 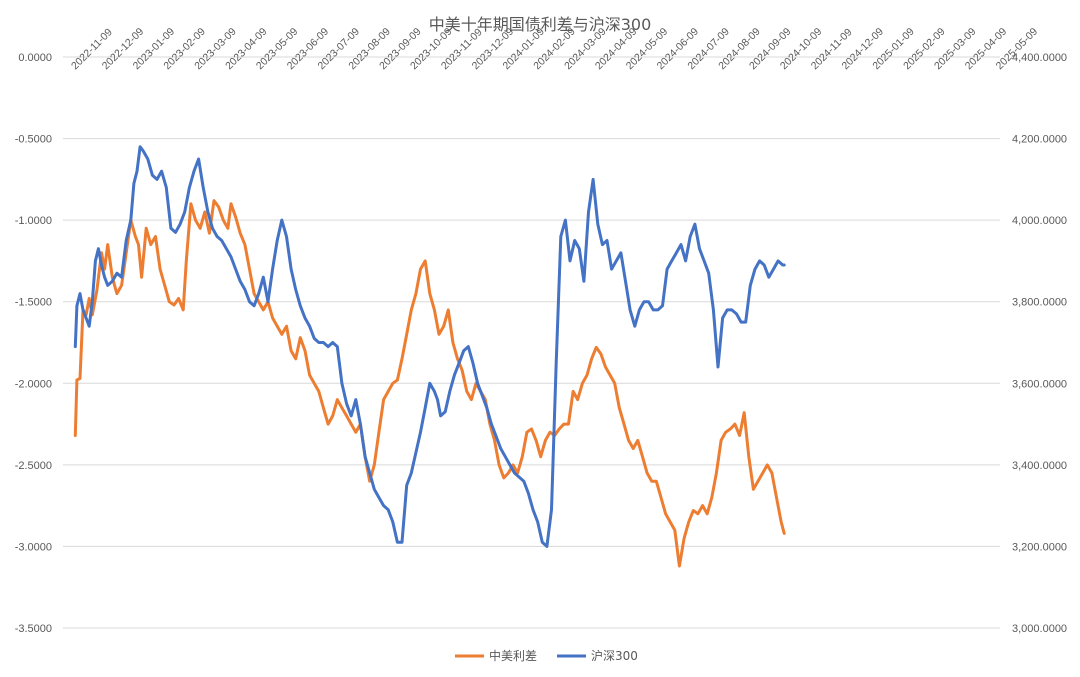 I want to click on right-tick-label: 3,800.0000, so click(x=1039, y=303).